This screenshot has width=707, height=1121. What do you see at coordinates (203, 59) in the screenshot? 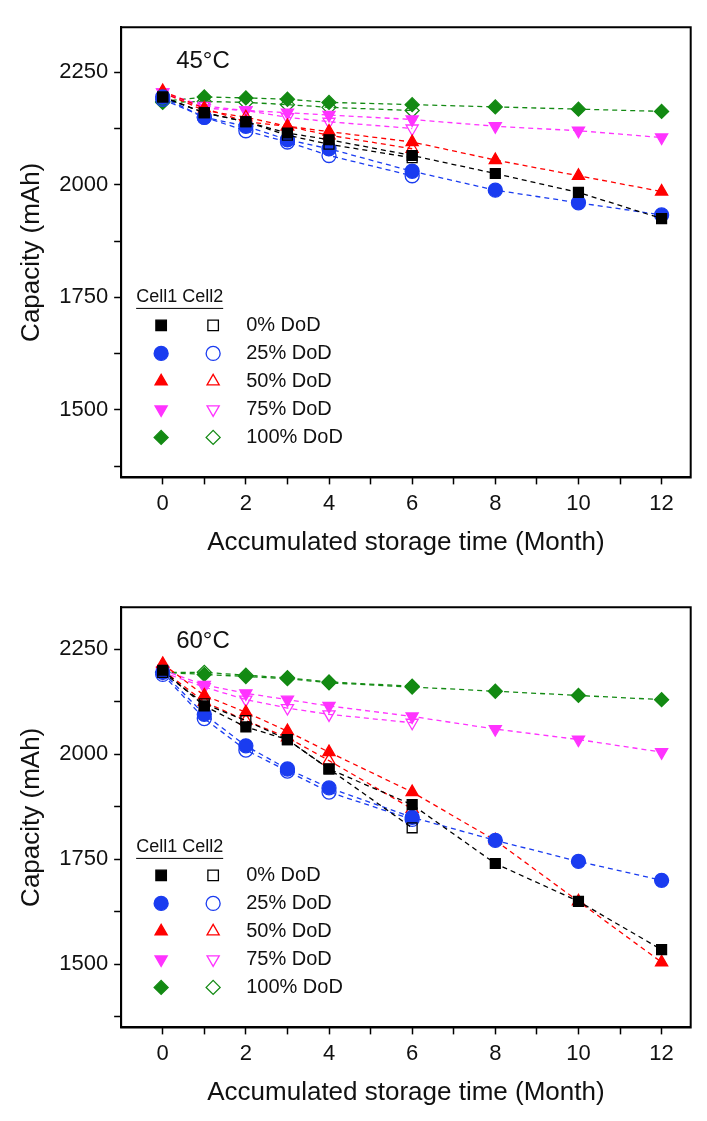
I see `annotation: 45°C` at bounding box center [203, 59].